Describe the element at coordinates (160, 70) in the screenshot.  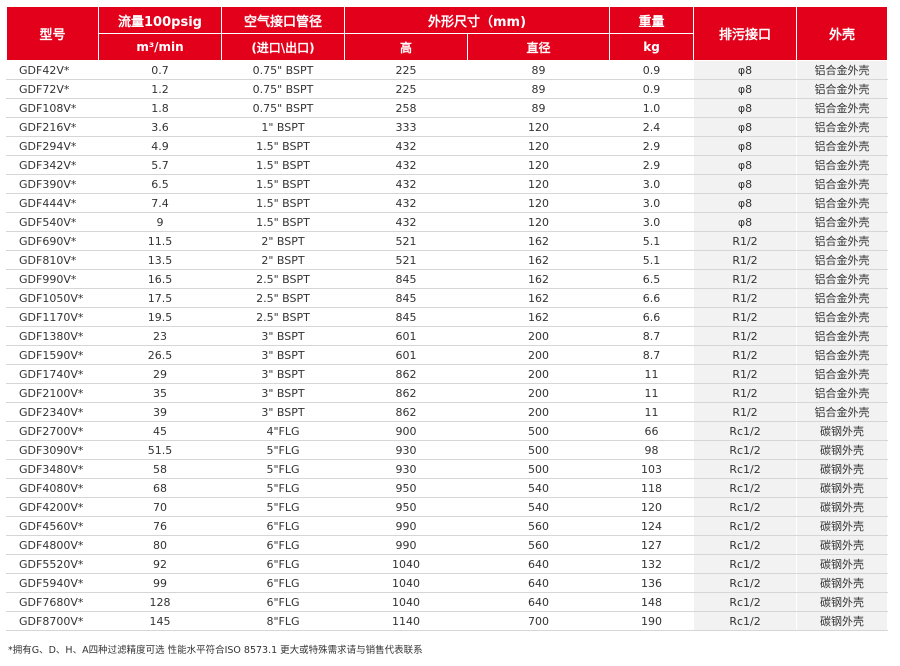
I see `cell-flow: 0.7` at that location.